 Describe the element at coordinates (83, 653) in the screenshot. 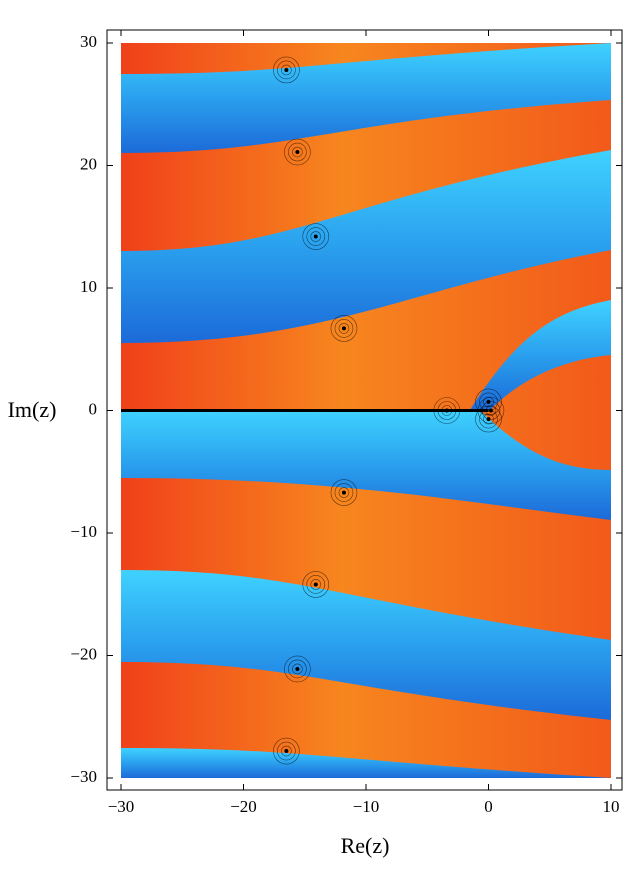

I see `y-tick-label: −20` at that location.